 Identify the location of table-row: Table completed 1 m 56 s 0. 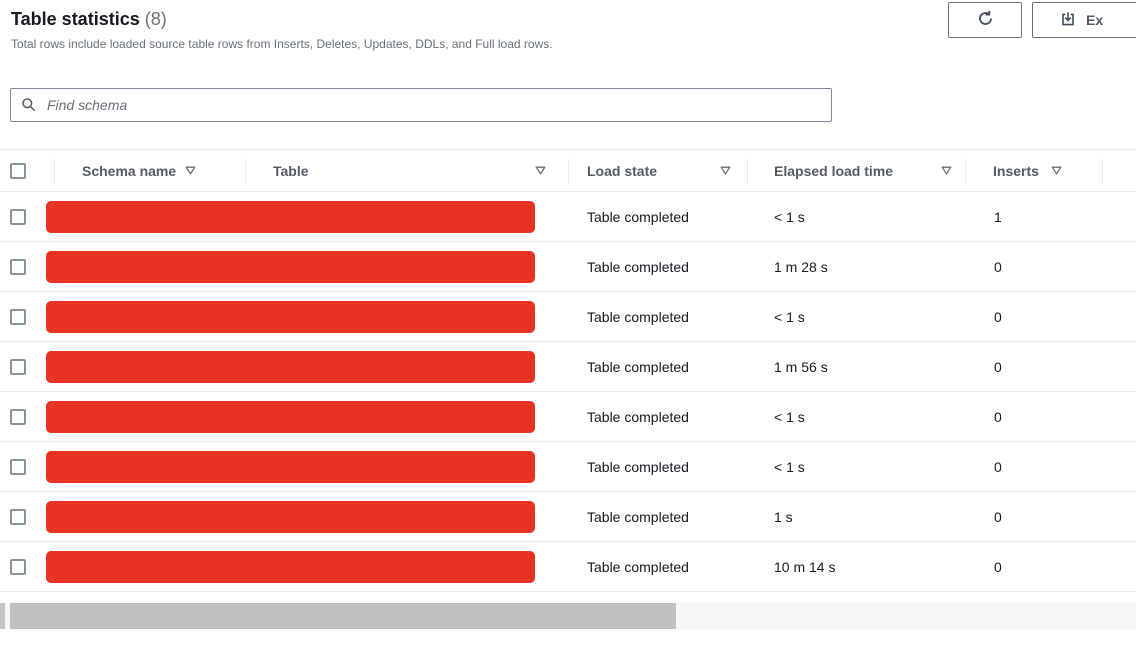
(568, 367).